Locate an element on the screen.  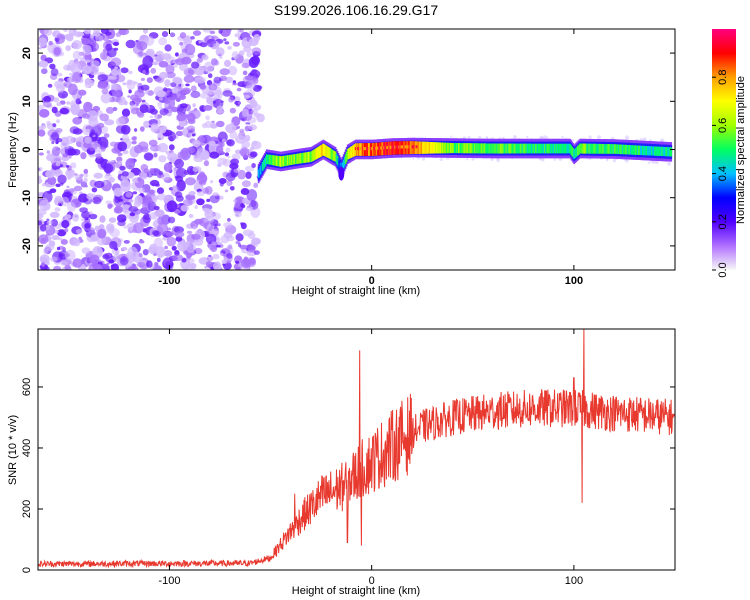
spectrogram-y-tick-label: 20 is located at coordinates (27, 53).